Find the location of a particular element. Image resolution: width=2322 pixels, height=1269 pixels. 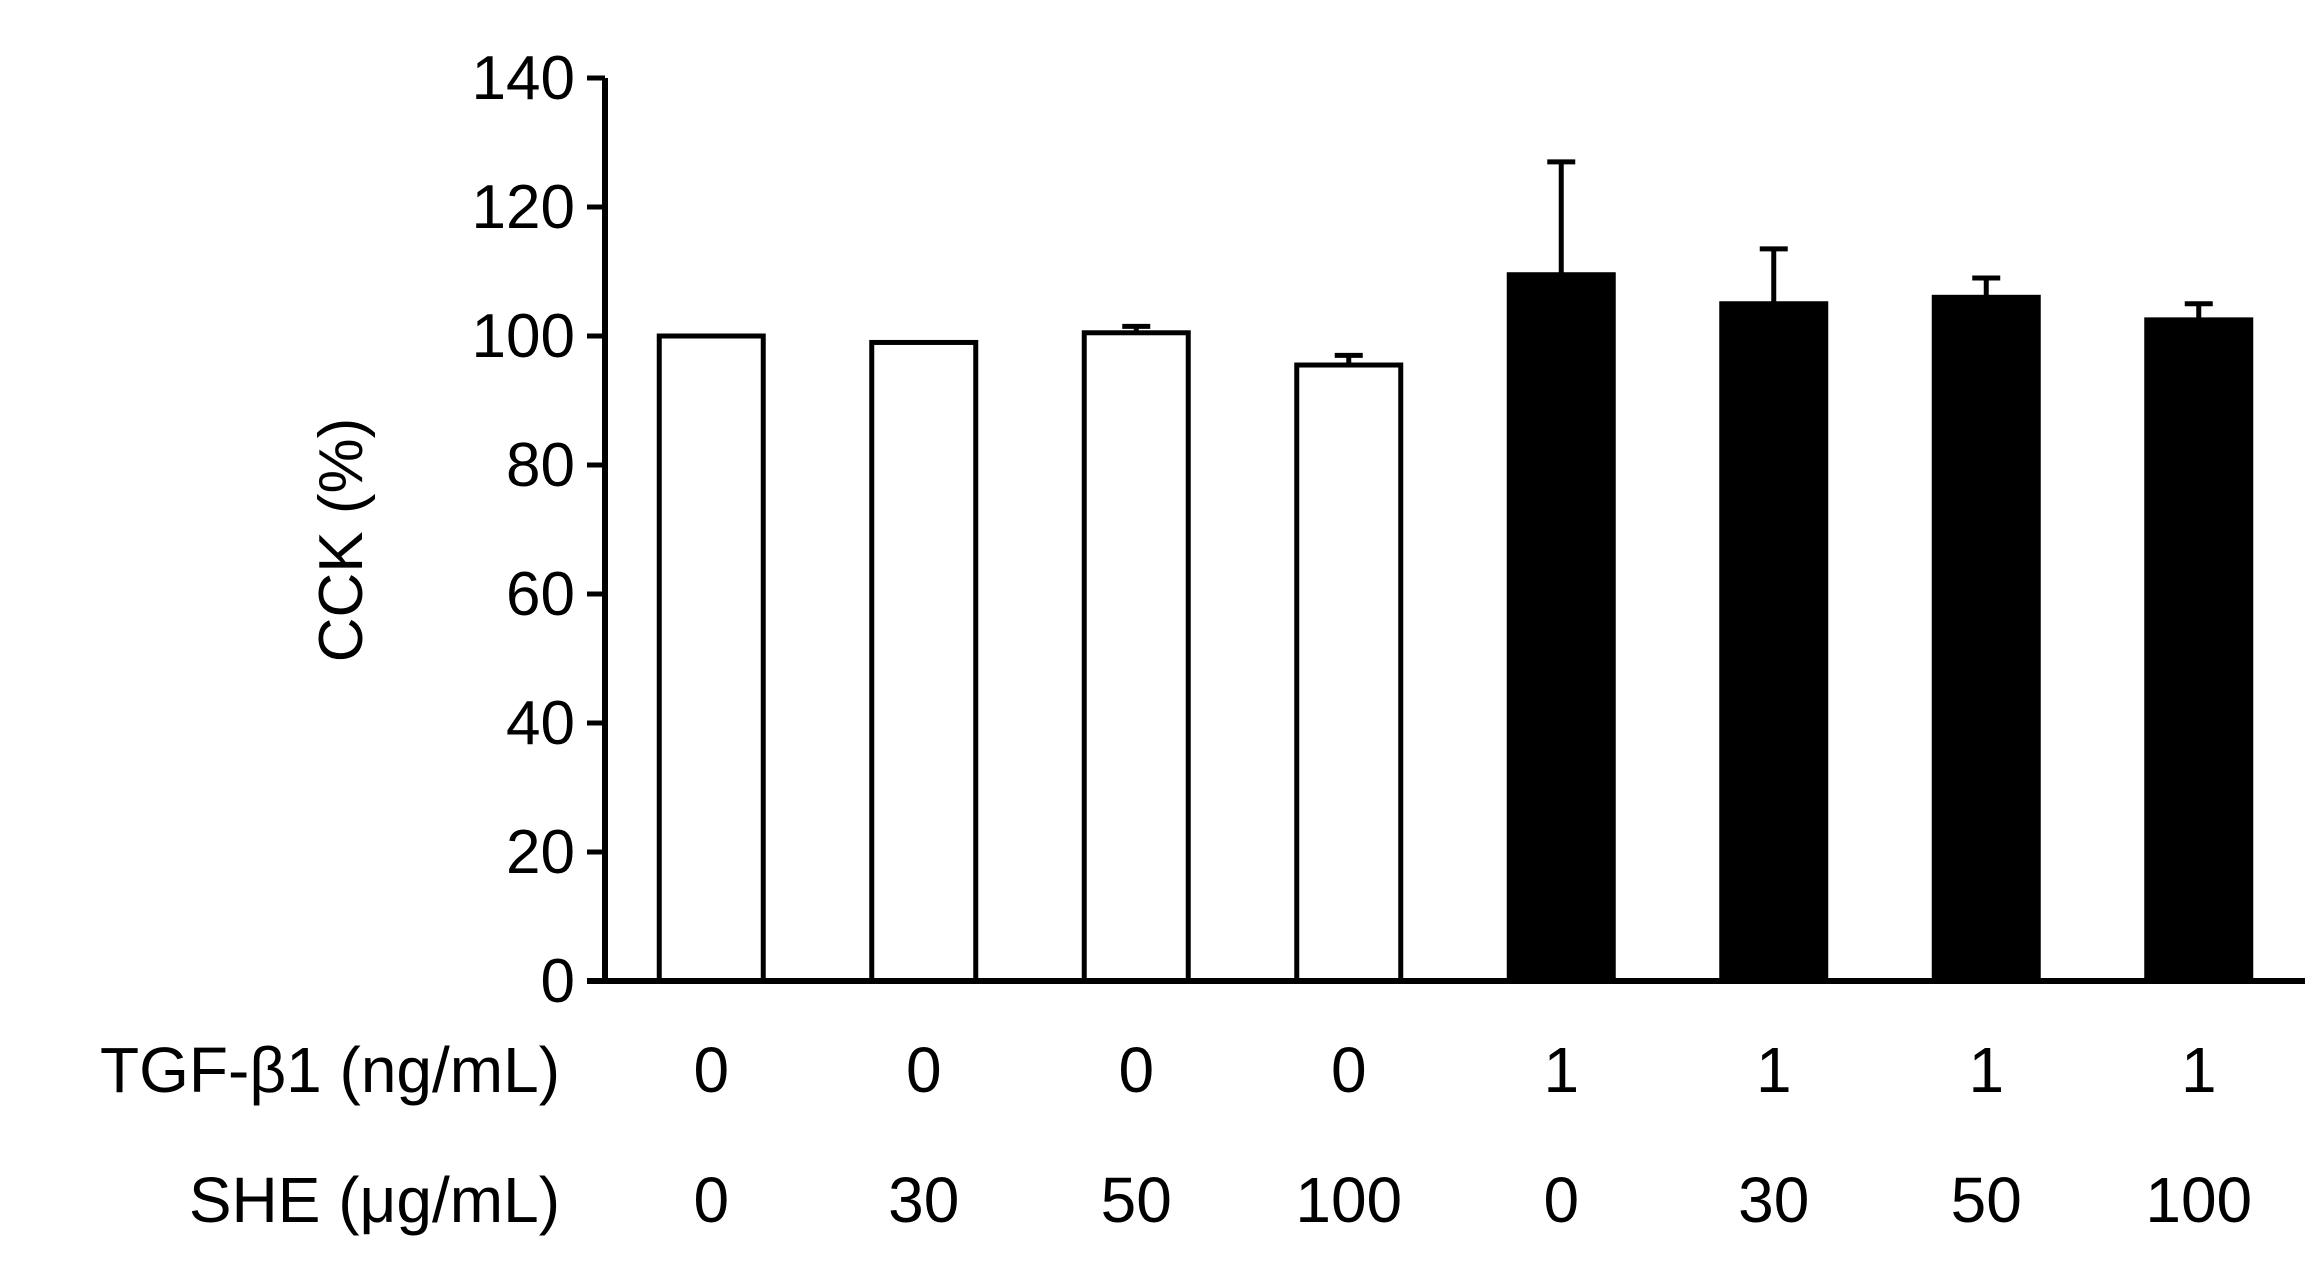

y-tick-label: 60 is located at coordinates (540, 594).